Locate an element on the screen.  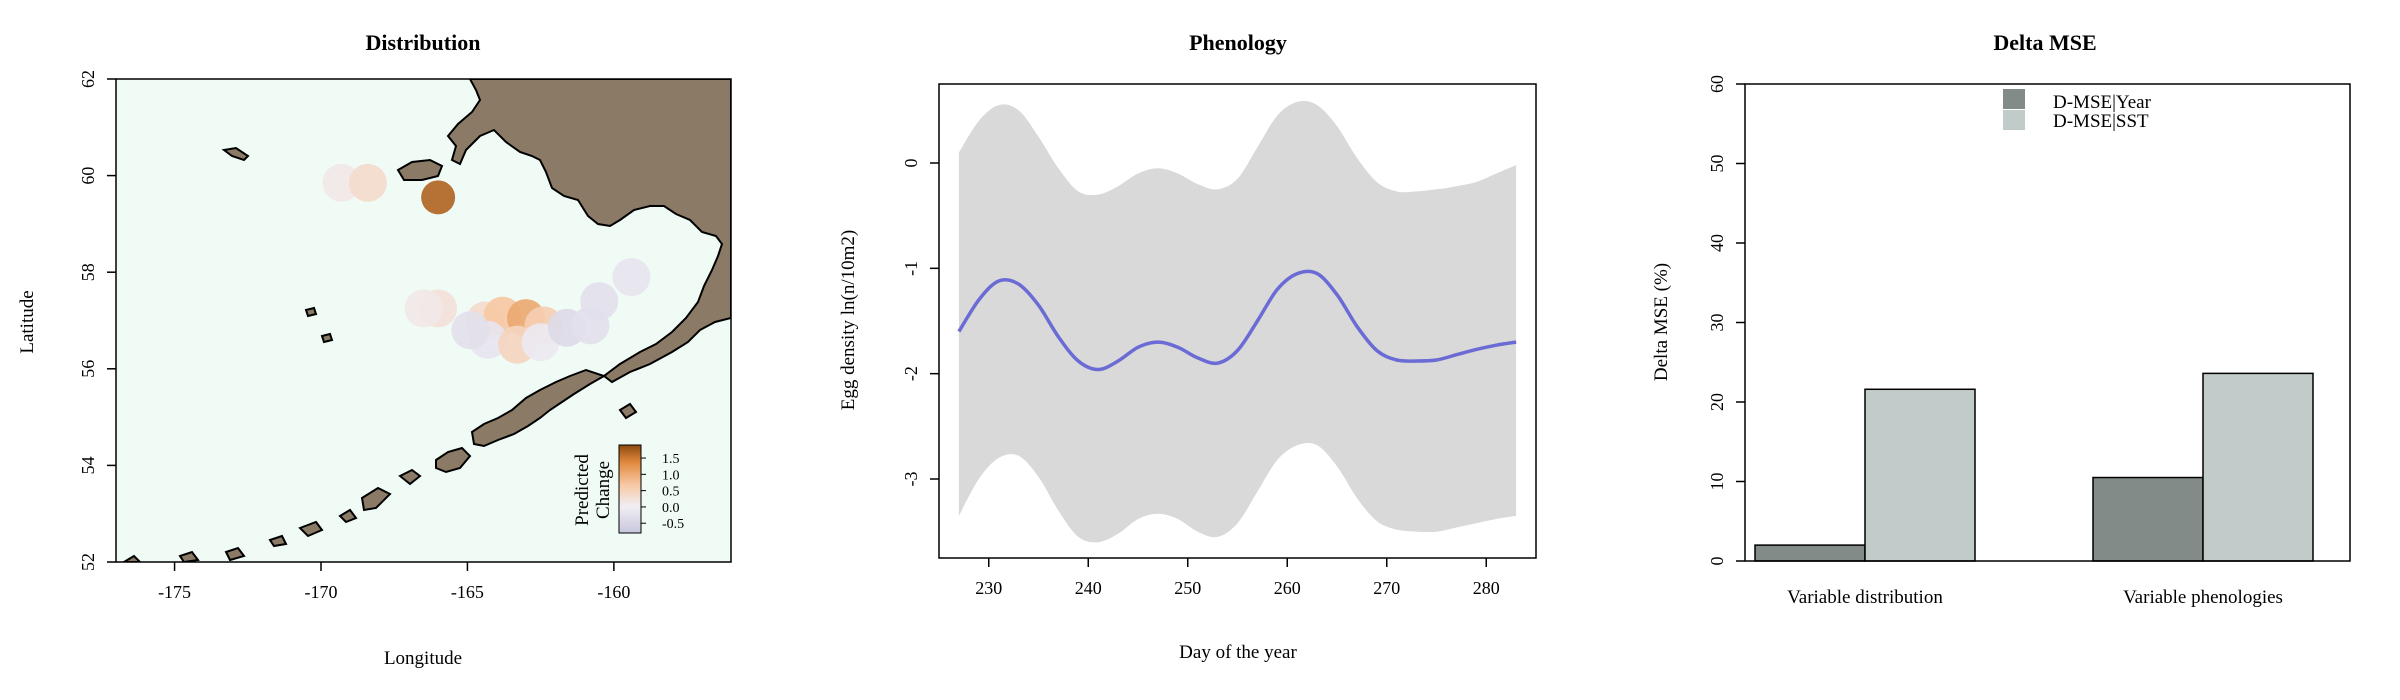
delta-mse-legend: D-MSE|Year D-MSE|SST is located at coordinates (2077, 110).